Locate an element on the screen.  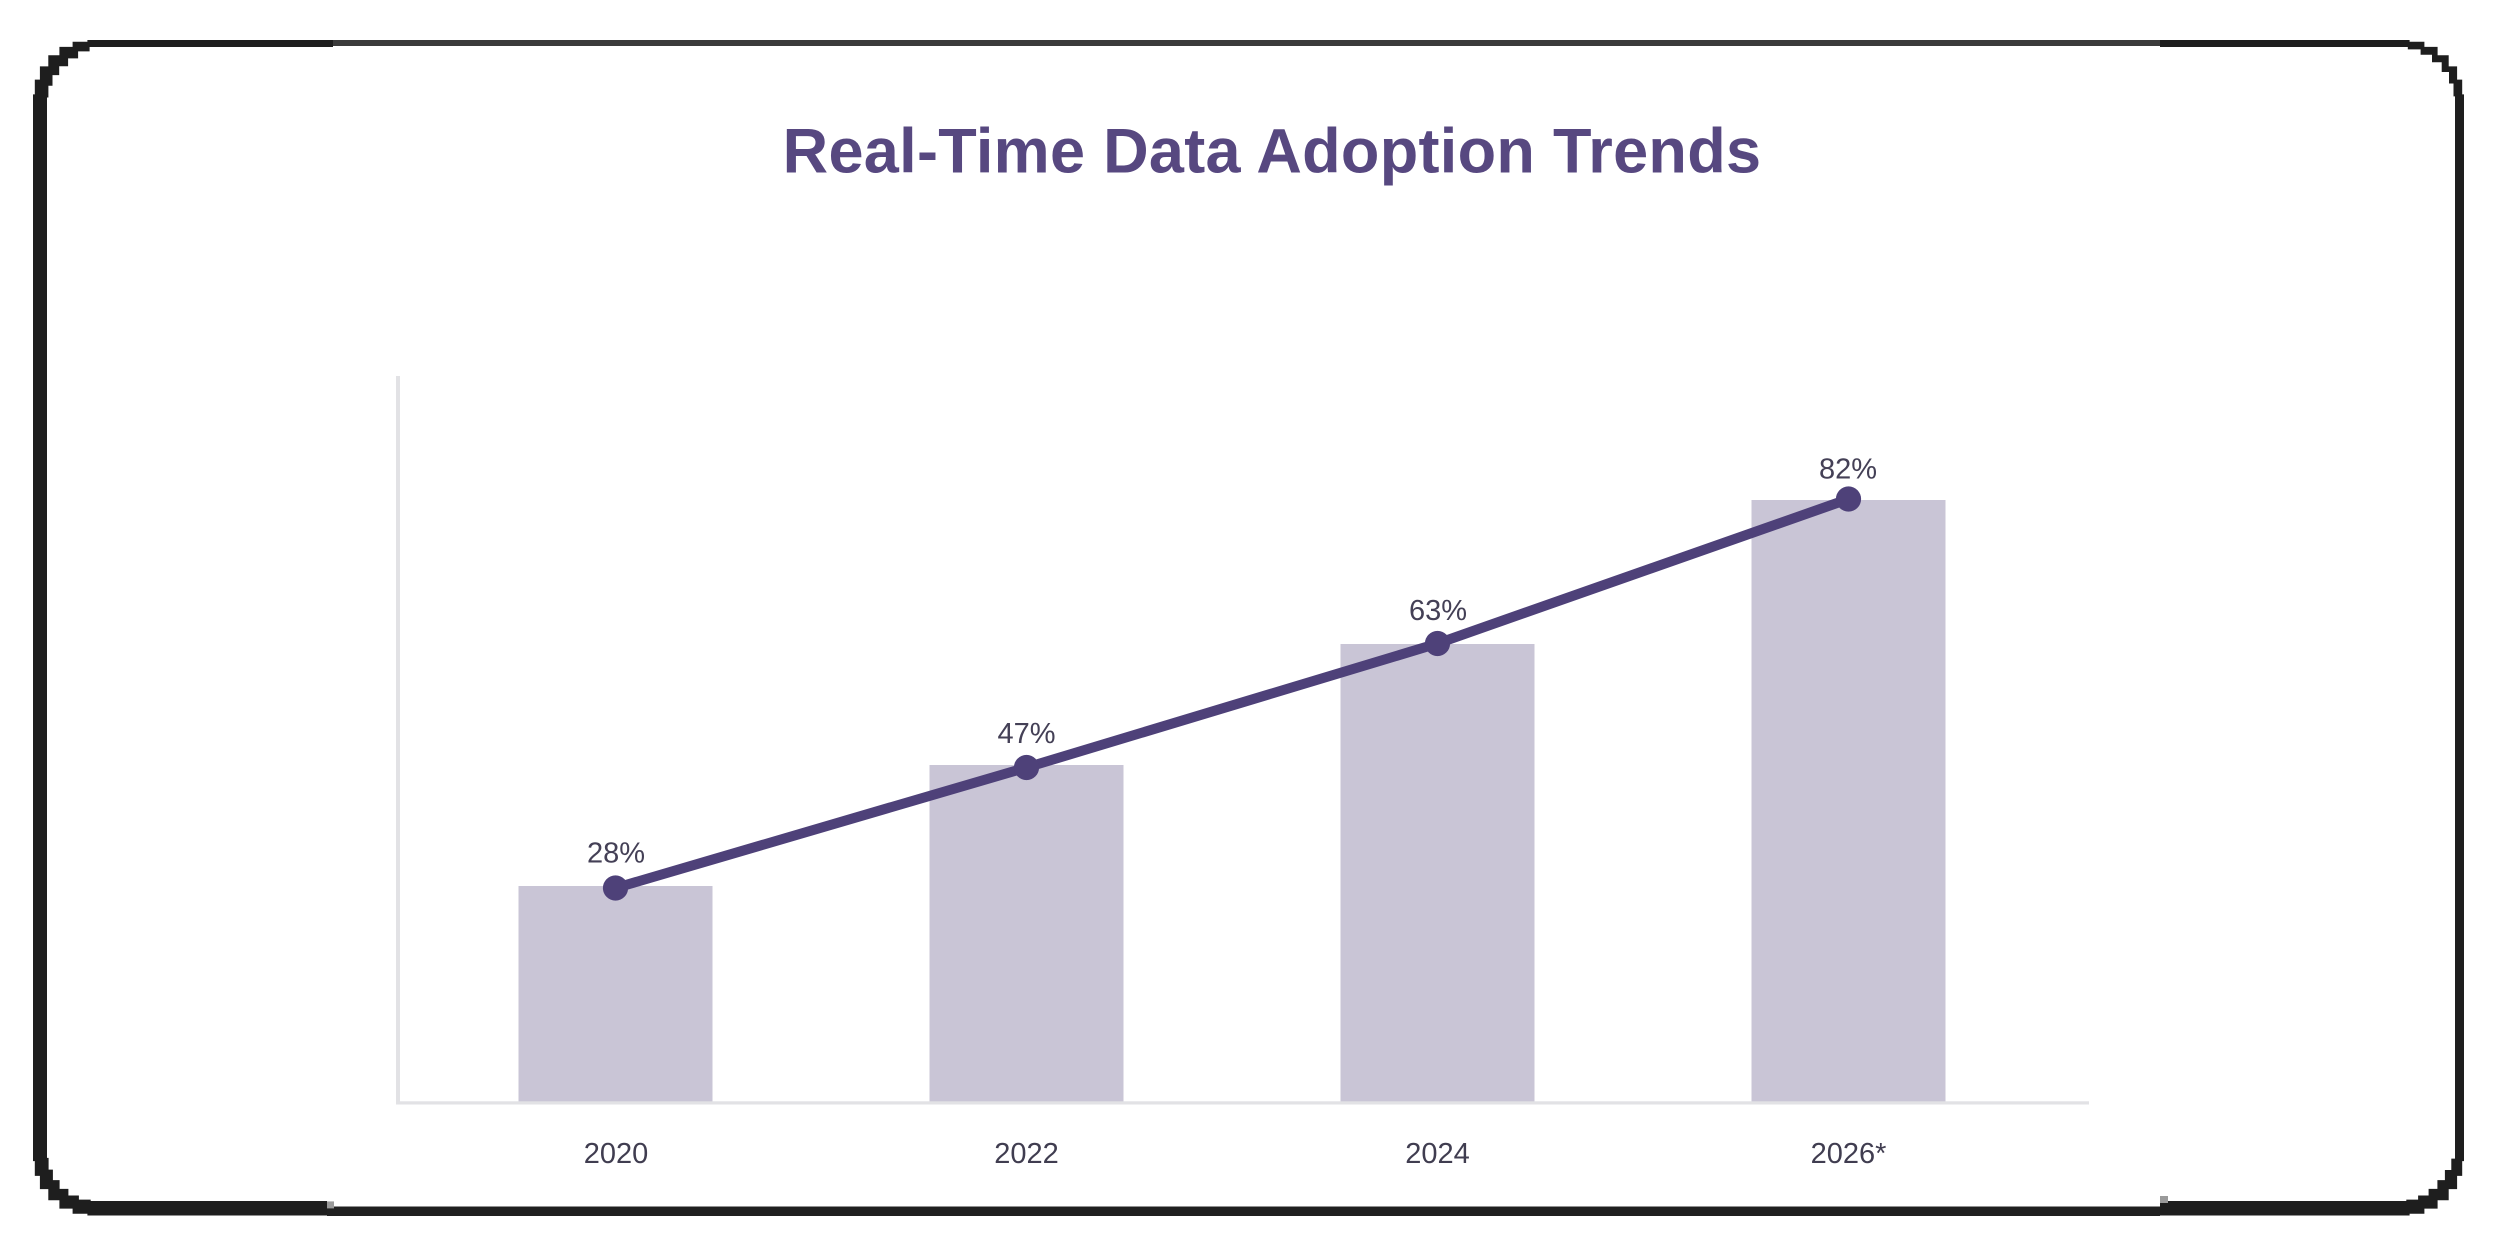
svg-text: 82% is located at coordinates (1848, 470).